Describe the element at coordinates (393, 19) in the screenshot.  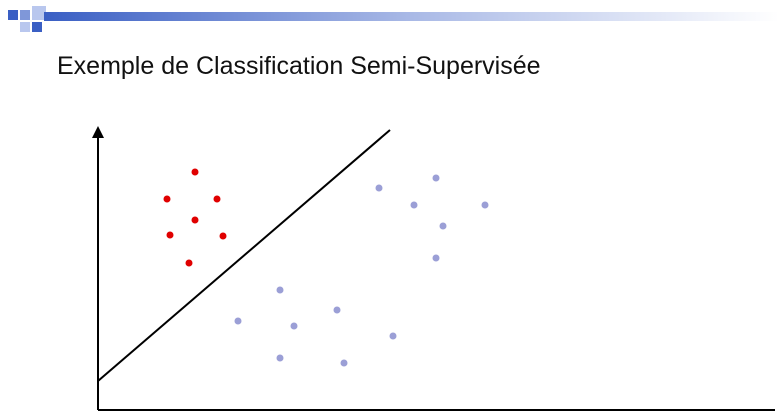
I see `header-decoration` at that location.